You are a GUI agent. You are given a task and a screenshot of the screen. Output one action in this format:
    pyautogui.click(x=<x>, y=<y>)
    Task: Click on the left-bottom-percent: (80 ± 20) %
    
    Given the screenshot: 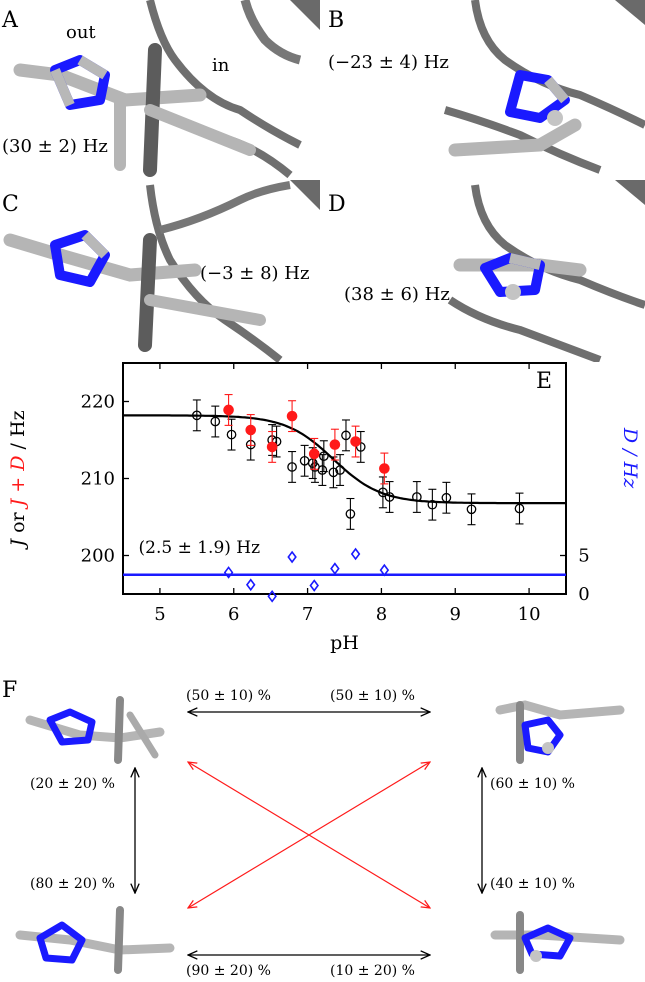 What is the action you would take?
    pyautogui.click(x=72, y=884)
    